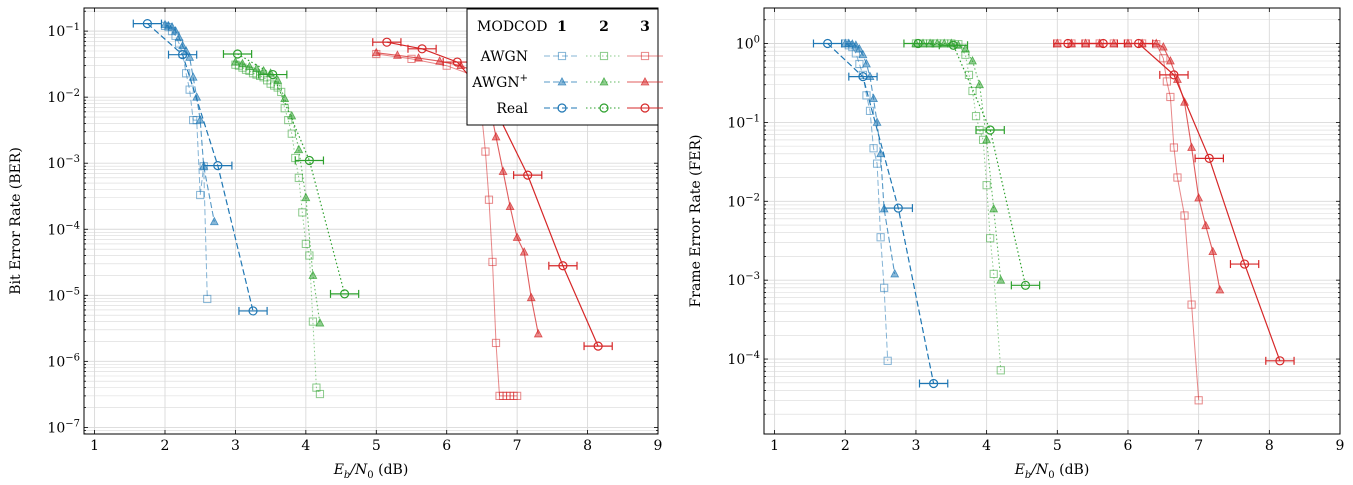  I want to click on ber-y-tick-label: 10⁻⁴, so click(63, 229).